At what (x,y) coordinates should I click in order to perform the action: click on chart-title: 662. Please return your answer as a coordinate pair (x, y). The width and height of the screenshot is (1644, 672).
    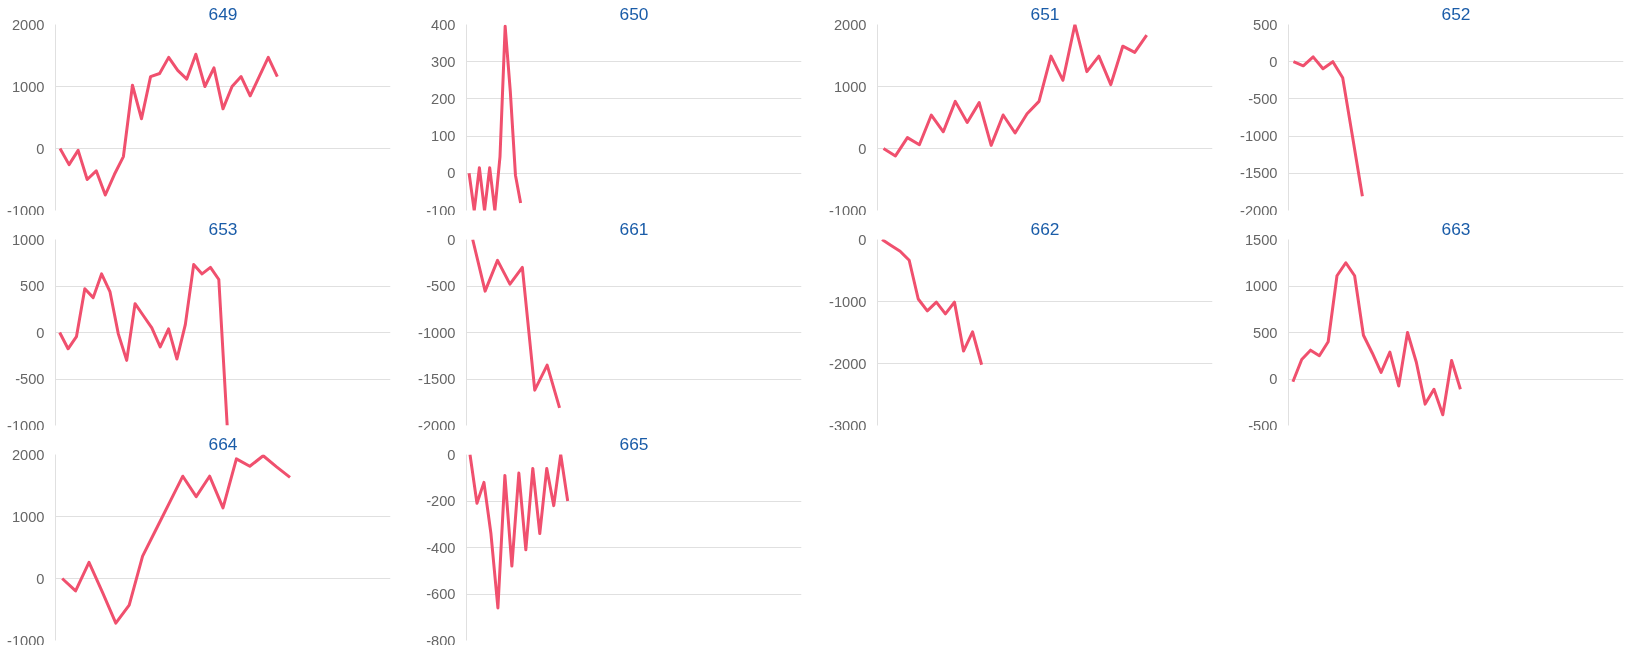
    Looking at the image, I should click on (1045, 228).